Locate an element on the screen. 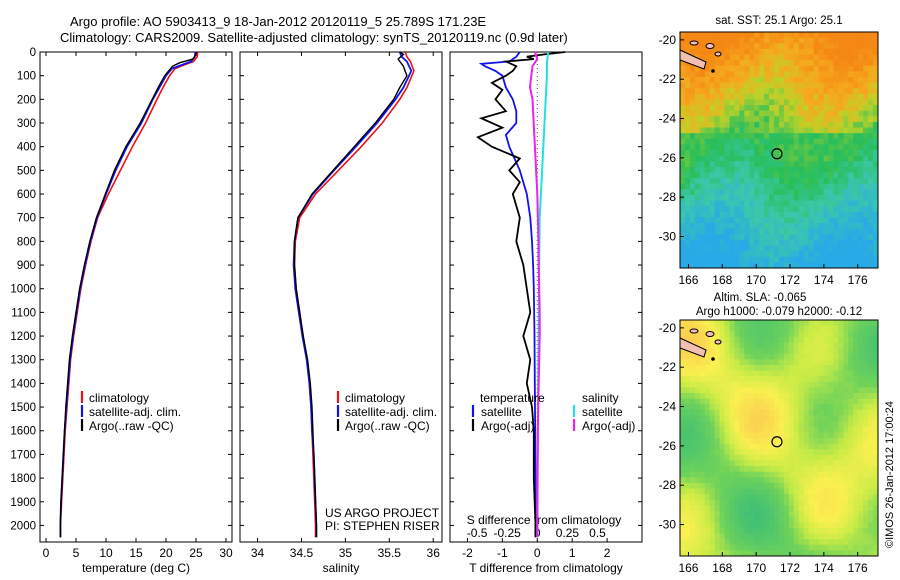 The image size is (900, 580). sst-map-title: sat. SST: 25.1 Argo: 25.1 is located at coordinates (778, 21).